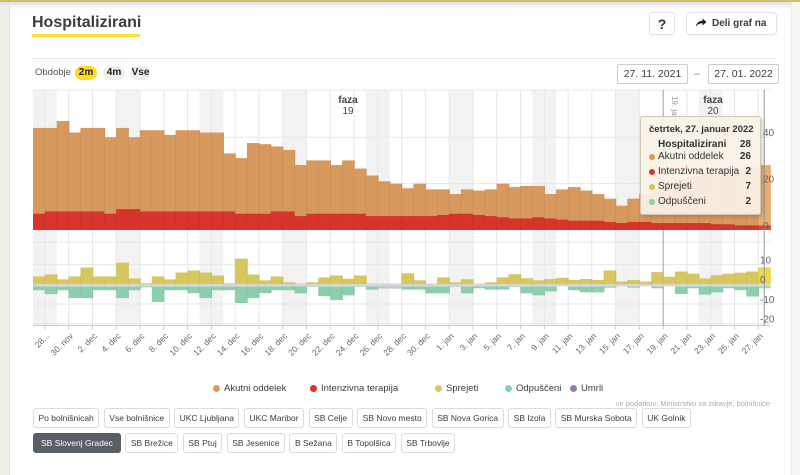 The width and height of the screenshot is (800, 475). What do you see at coordinates (767, 320) in the screenshot?
I see `svg-text: -20` at bounding box center [767, 320].